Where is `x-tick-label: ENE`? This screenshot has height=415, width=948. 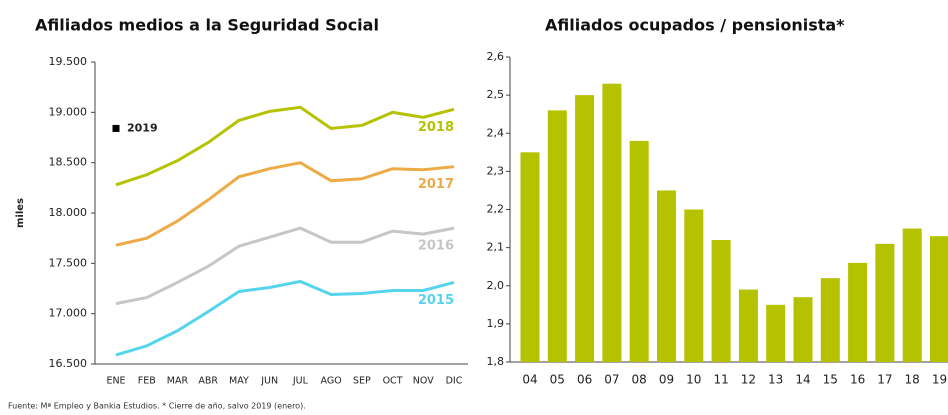 x-tick-label: ENE is located at coordinates (115, 381).